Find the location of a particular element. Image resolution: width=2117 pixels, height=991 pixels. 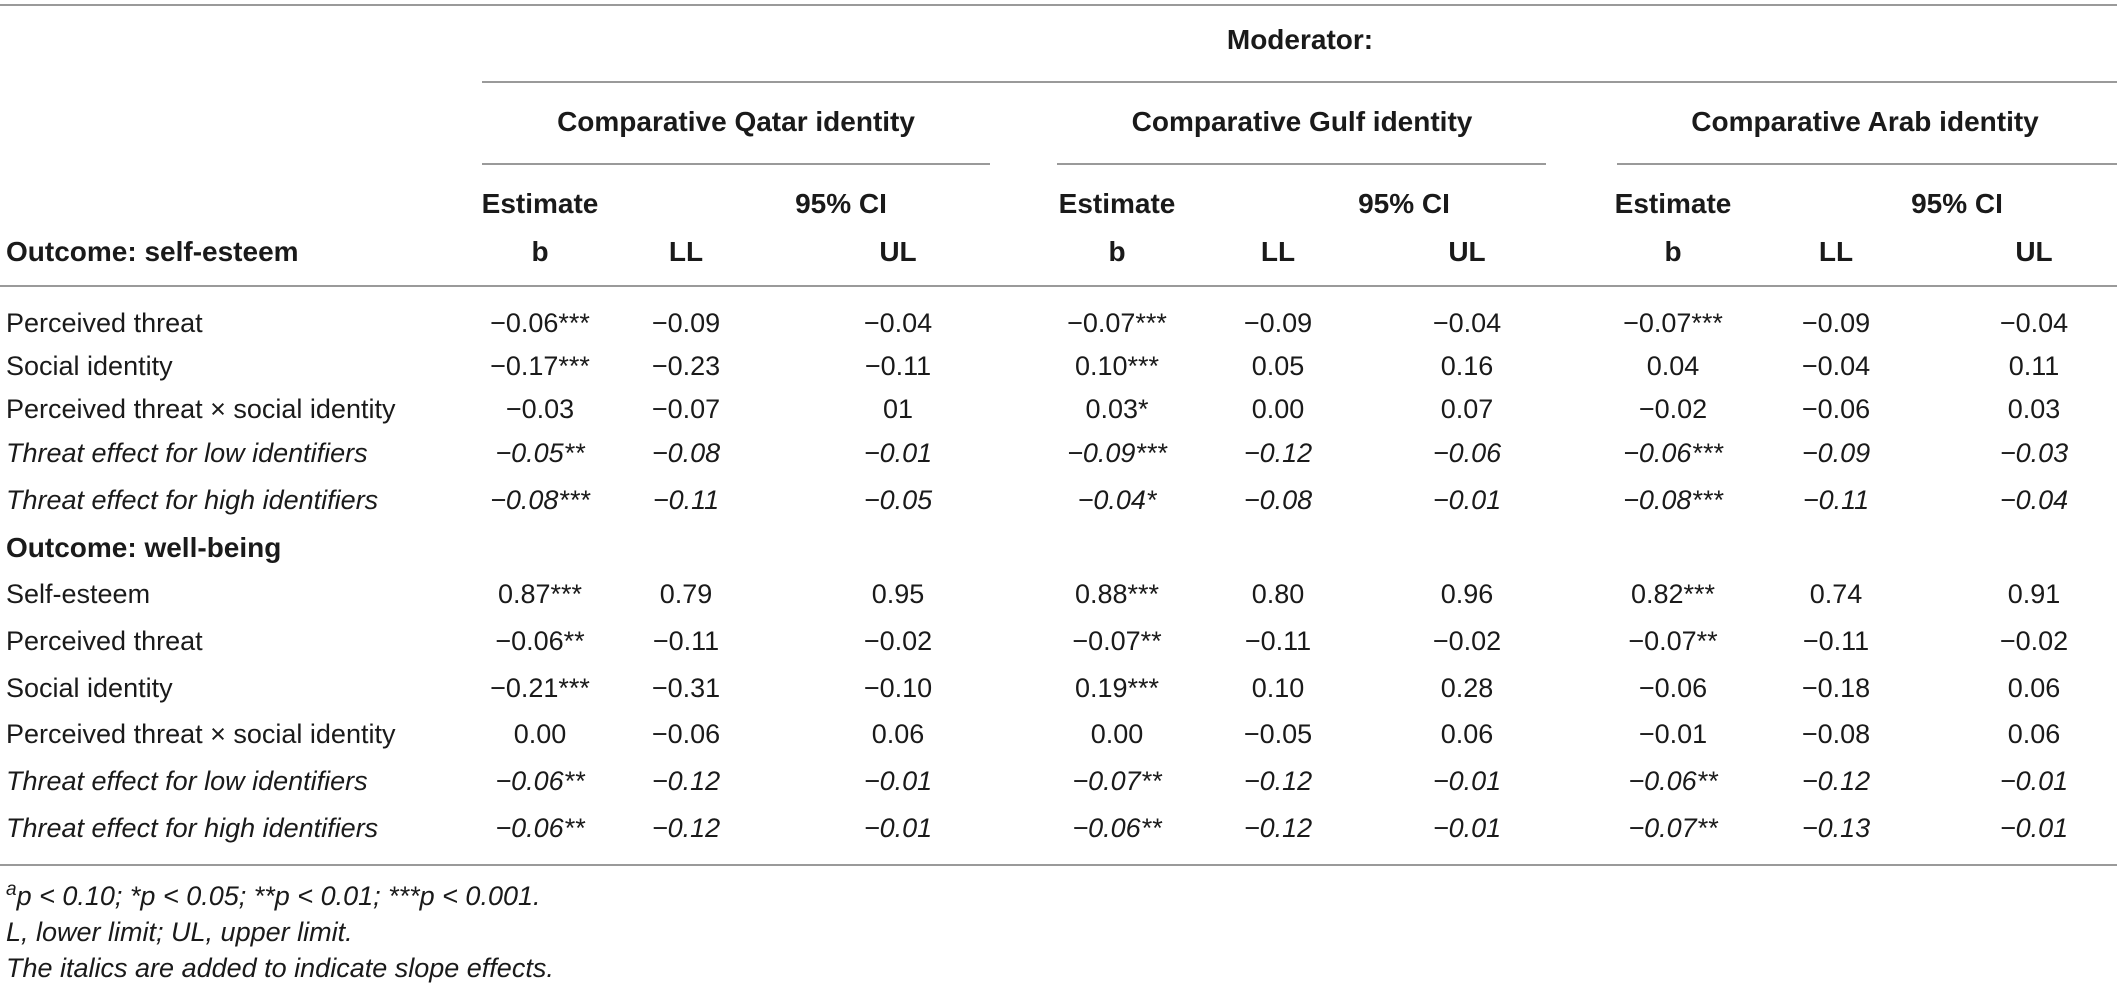

cell-ul-gulf: 0.96 is located at coordinates (1467, 594).